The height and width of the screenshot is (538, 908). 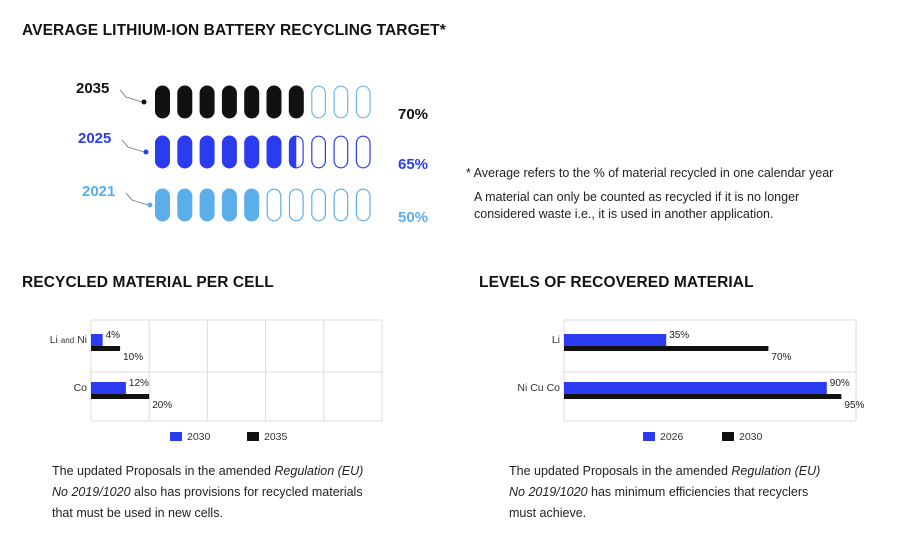 What do you see at coordinates (413, 114) in the screenshot?
I see `target-percent-label: 70%` at bounding box center [413, 114].